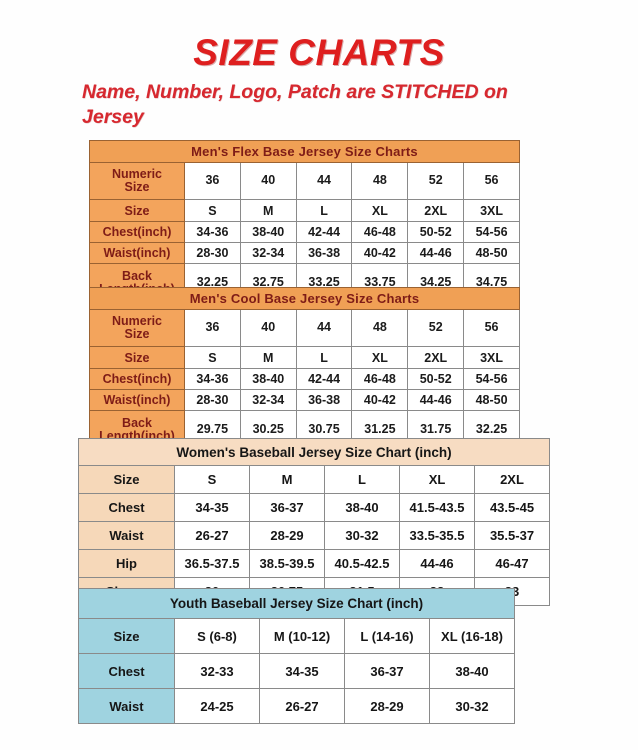 This screenshot has width=638, height=750. I want to click on table-row: Size S (6-8) M (10-12) L (14-16) XL (16-18), so click(296, 636).